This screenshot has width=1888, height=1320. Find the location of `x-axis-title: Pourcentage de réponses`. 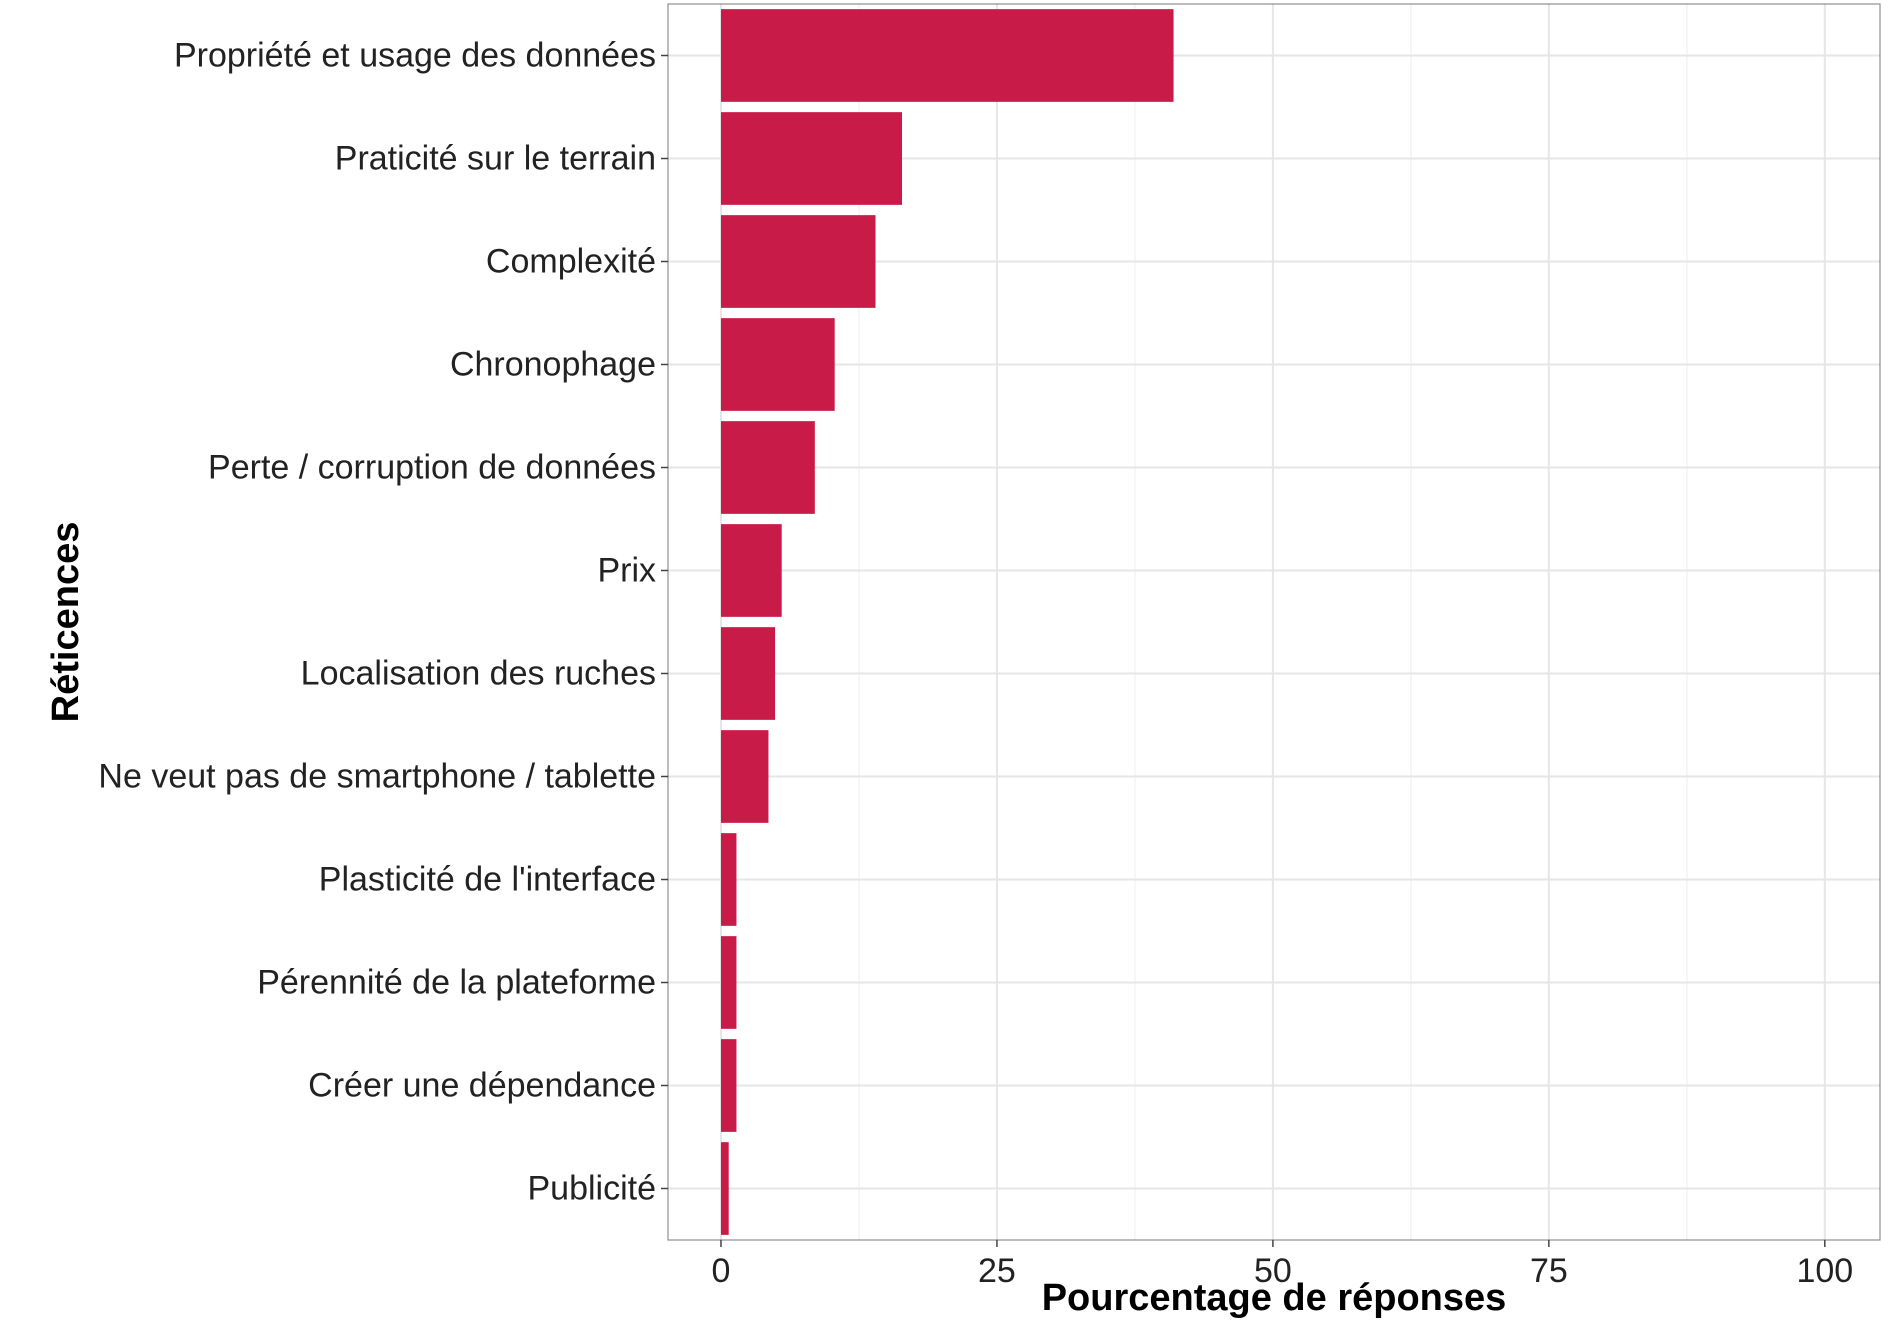

x-axis-title: Pourcentage de réponses is located at coordinates (1274, 1298).